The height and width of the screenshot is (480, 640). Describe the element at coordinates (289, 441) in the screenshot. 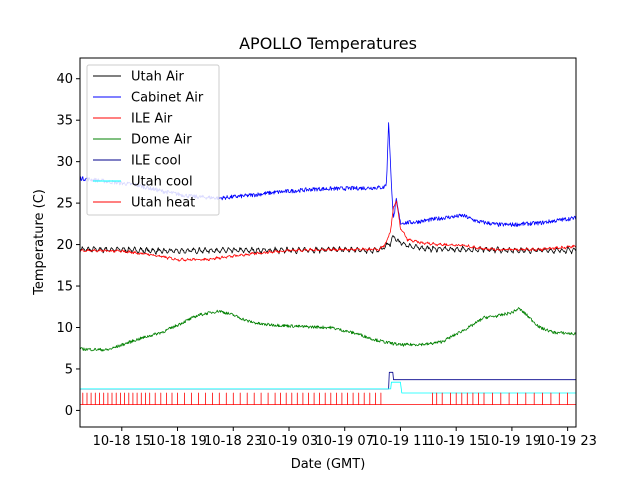

I see `x-tick-label: 10-19 03` at that location.